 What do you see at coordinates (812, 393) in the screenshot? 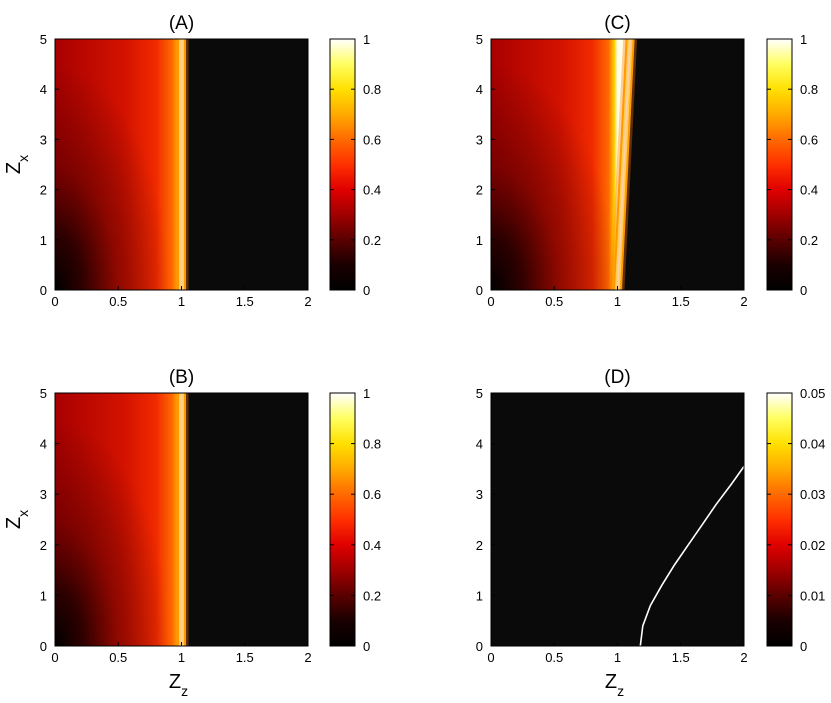
I see `colorbar-tick-label: 0.05` at bounding box center [812, 393].